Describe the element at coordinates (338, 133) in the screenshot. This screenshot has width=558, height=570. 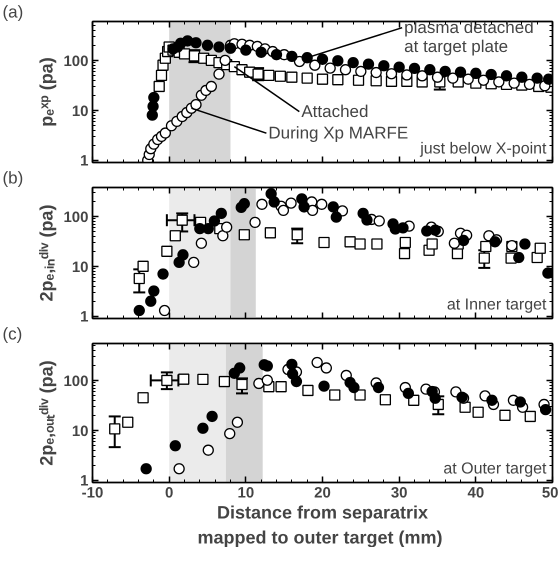
I see `annotation: During Xp MARFE` at that location.